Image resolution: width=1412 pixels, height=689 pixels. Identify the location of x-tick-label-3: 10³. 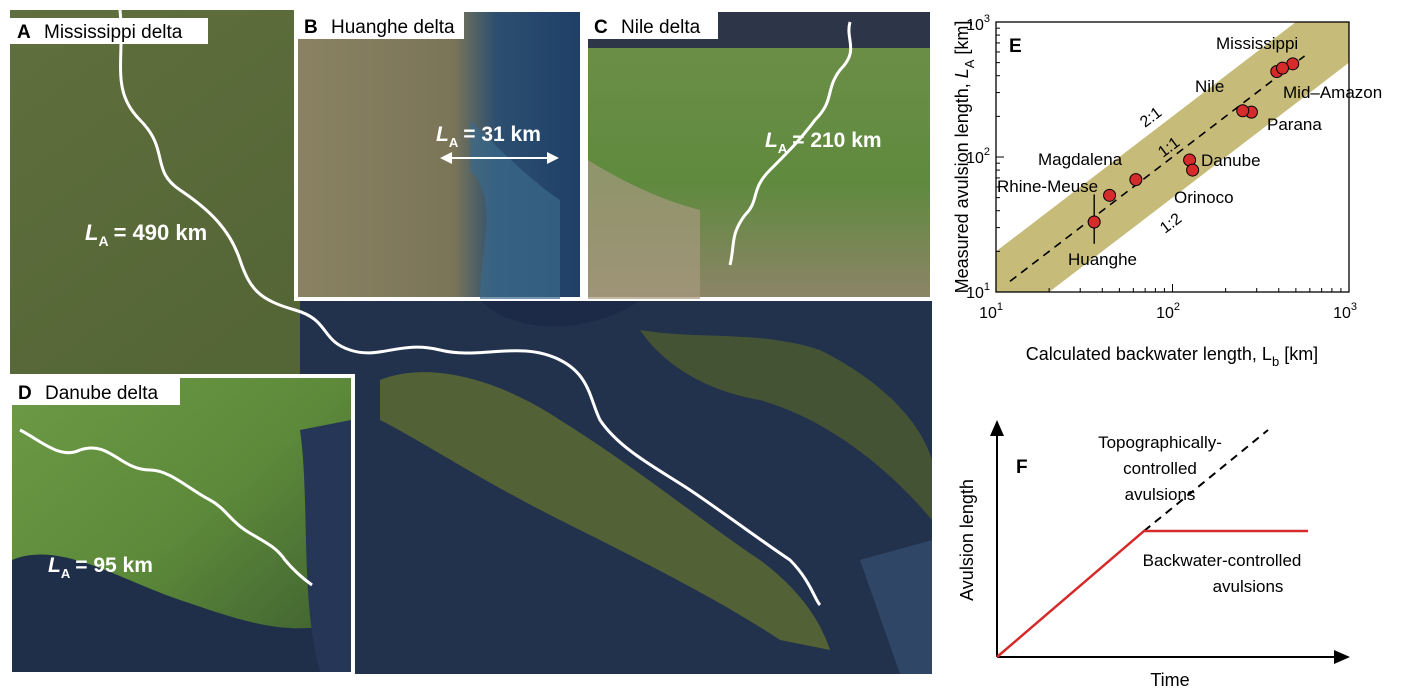
(1345, 311).